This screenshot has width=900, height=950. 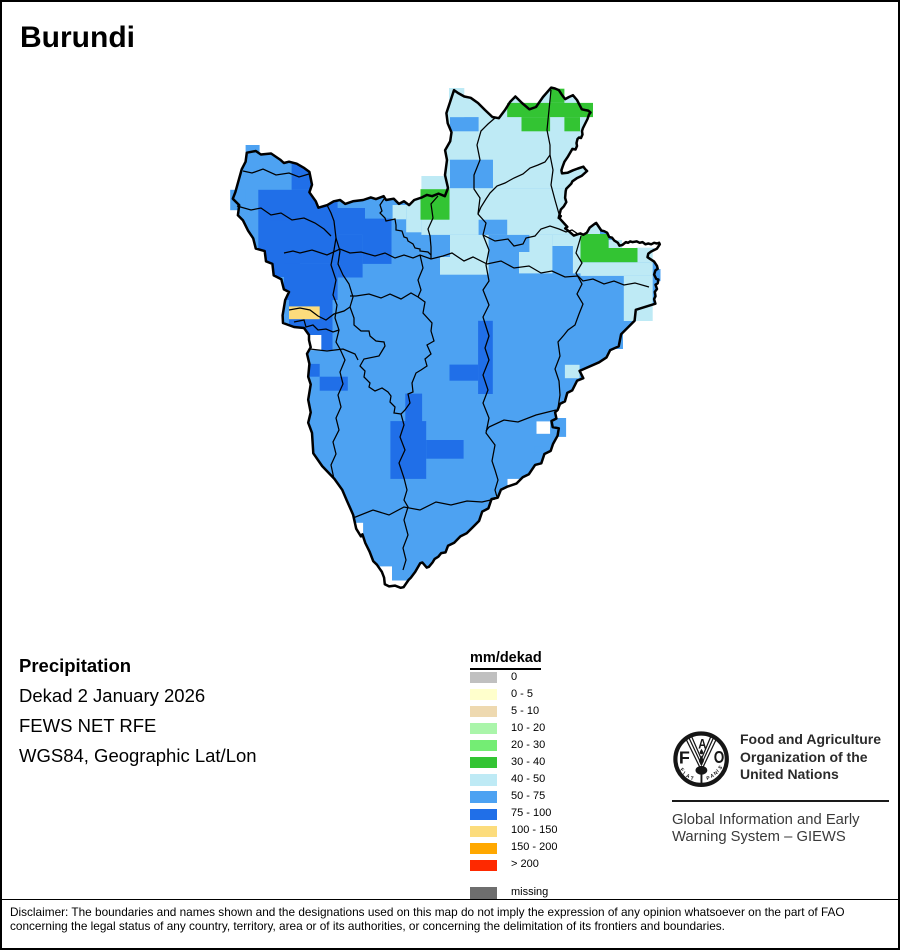 I want to click on svg-text: T, so click(x=691, y=778).